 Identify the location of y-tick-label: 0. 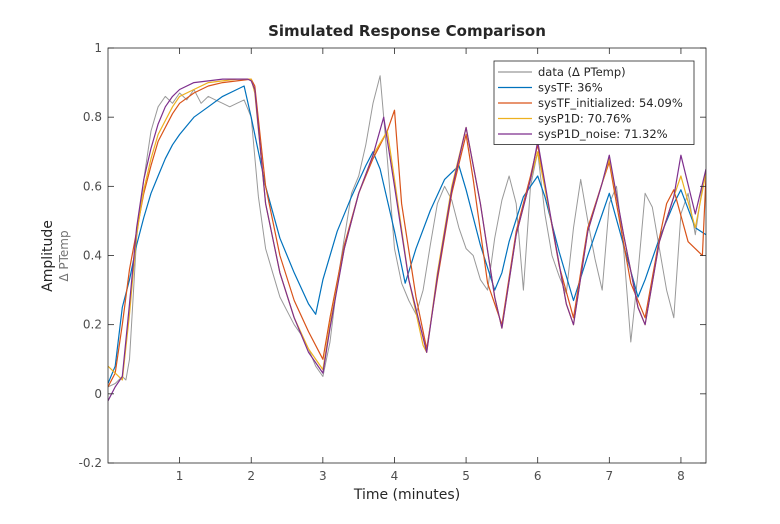
(98, 394).